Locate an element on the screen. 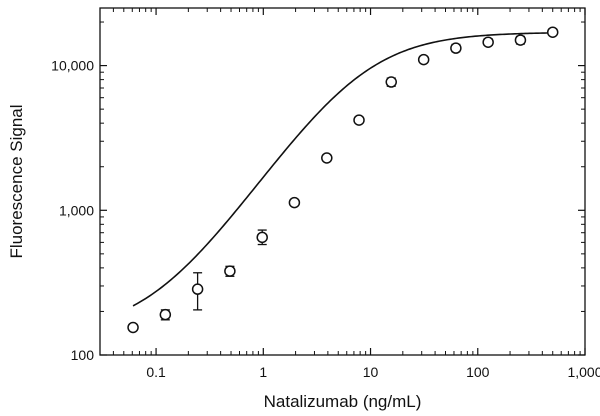 The image size is (600, 416). y-tick-label: 10,000 is located at coordinates (72, 66).